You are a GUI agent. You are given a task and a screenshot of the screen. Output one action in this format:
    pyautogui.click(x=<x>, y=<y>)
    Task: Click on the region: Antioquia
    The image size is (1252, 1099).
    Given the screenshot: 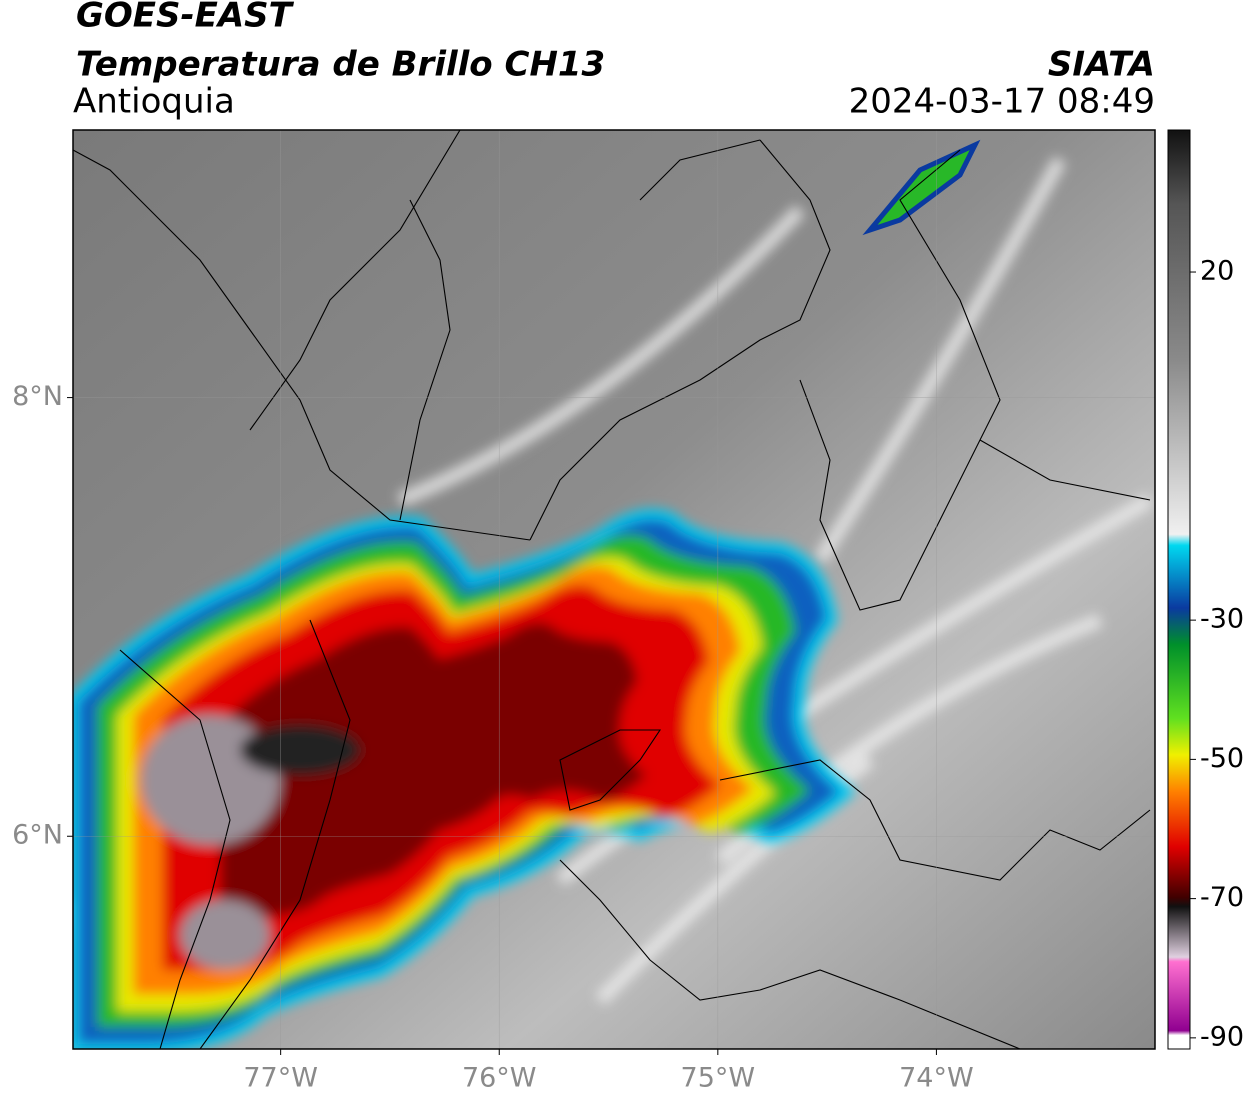 What is the action you would take?
    pyautogui.click(x=154, y=102)
    